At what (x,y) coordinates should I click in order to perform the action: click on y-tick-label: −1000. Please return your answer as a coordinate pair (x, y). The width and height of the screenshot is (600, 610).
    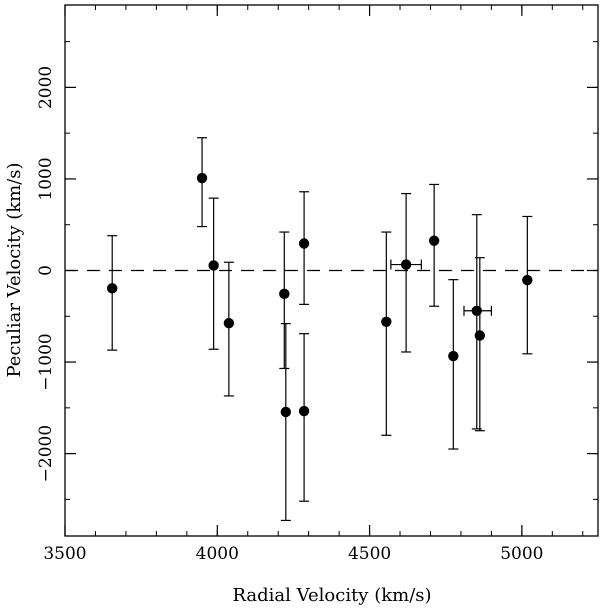
    Looking at the image, I should click on (46, 362).